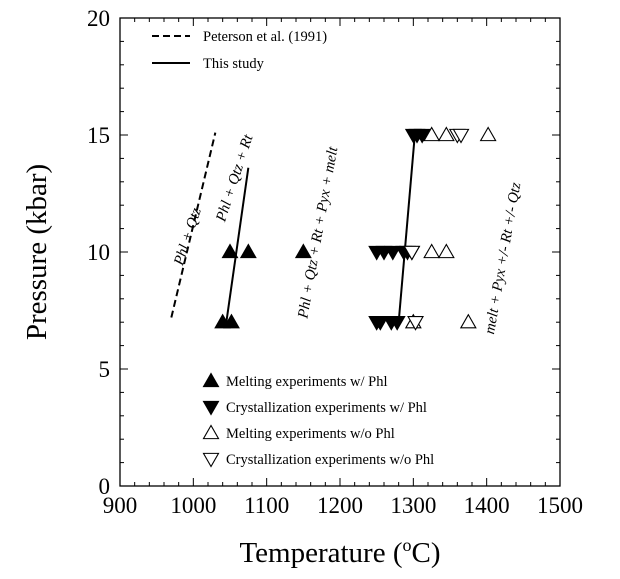  I want to click on x-tick-label: 1100, so click(266, 505).